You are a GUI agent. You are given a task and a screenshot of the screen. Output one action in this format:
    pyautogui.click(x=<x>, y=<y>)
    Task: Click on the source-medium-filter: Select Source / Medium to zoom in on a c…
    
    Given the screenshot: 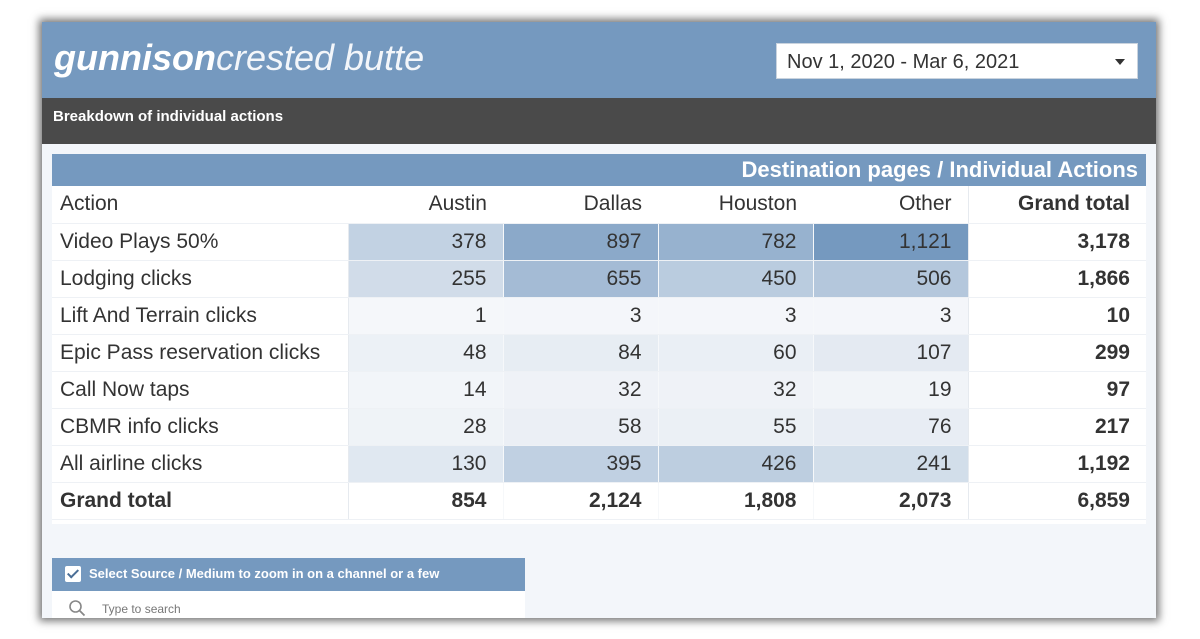 What is the action you would take?
    pyautogui.click(x=288, y=588)
    